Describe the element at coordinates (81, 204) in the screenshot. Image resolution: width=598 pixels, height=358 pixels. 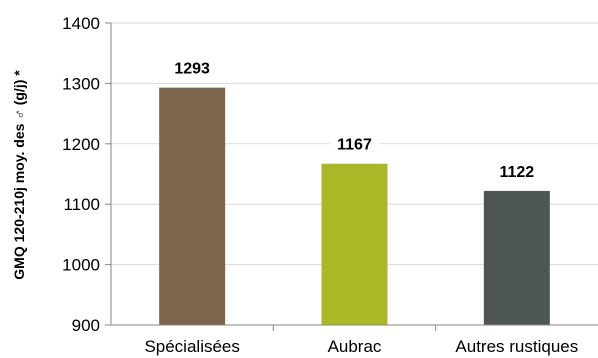
I see `y-tick-label-1100: 1100` at that location.